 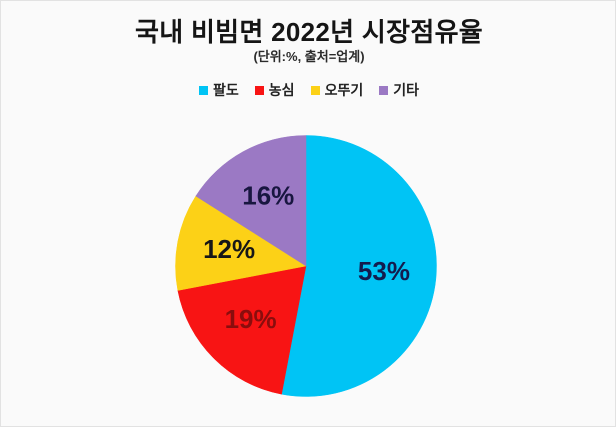 I want to click on pie-slice-농심, so click(x=242, y=330).